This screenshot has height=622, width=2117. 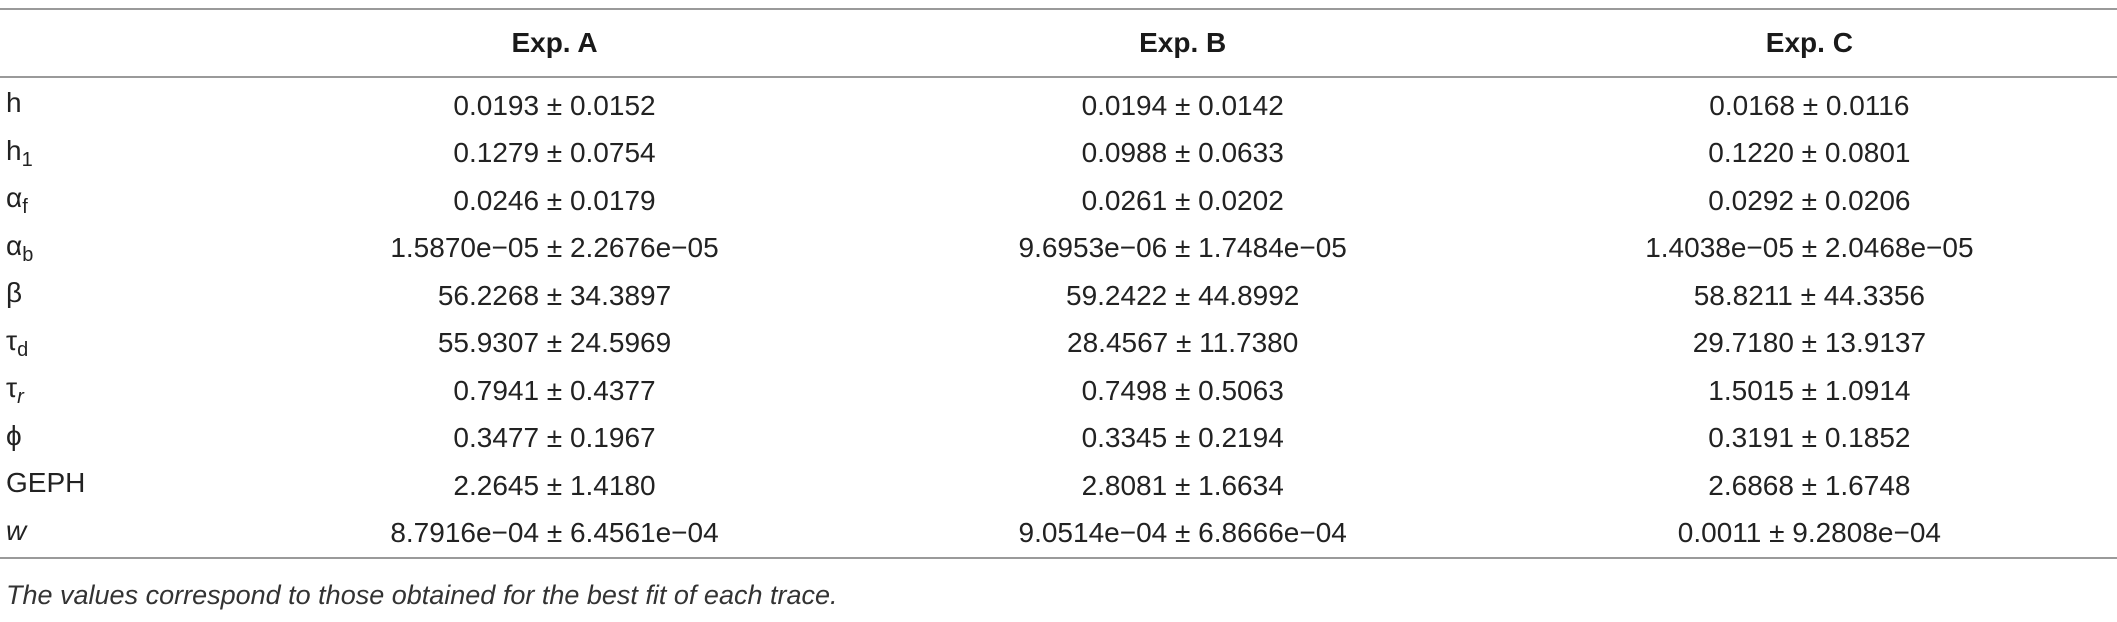 I want to click on value-cell-exp-b: 0.0261 ± 0.0202, so click(x=1182, y=200).